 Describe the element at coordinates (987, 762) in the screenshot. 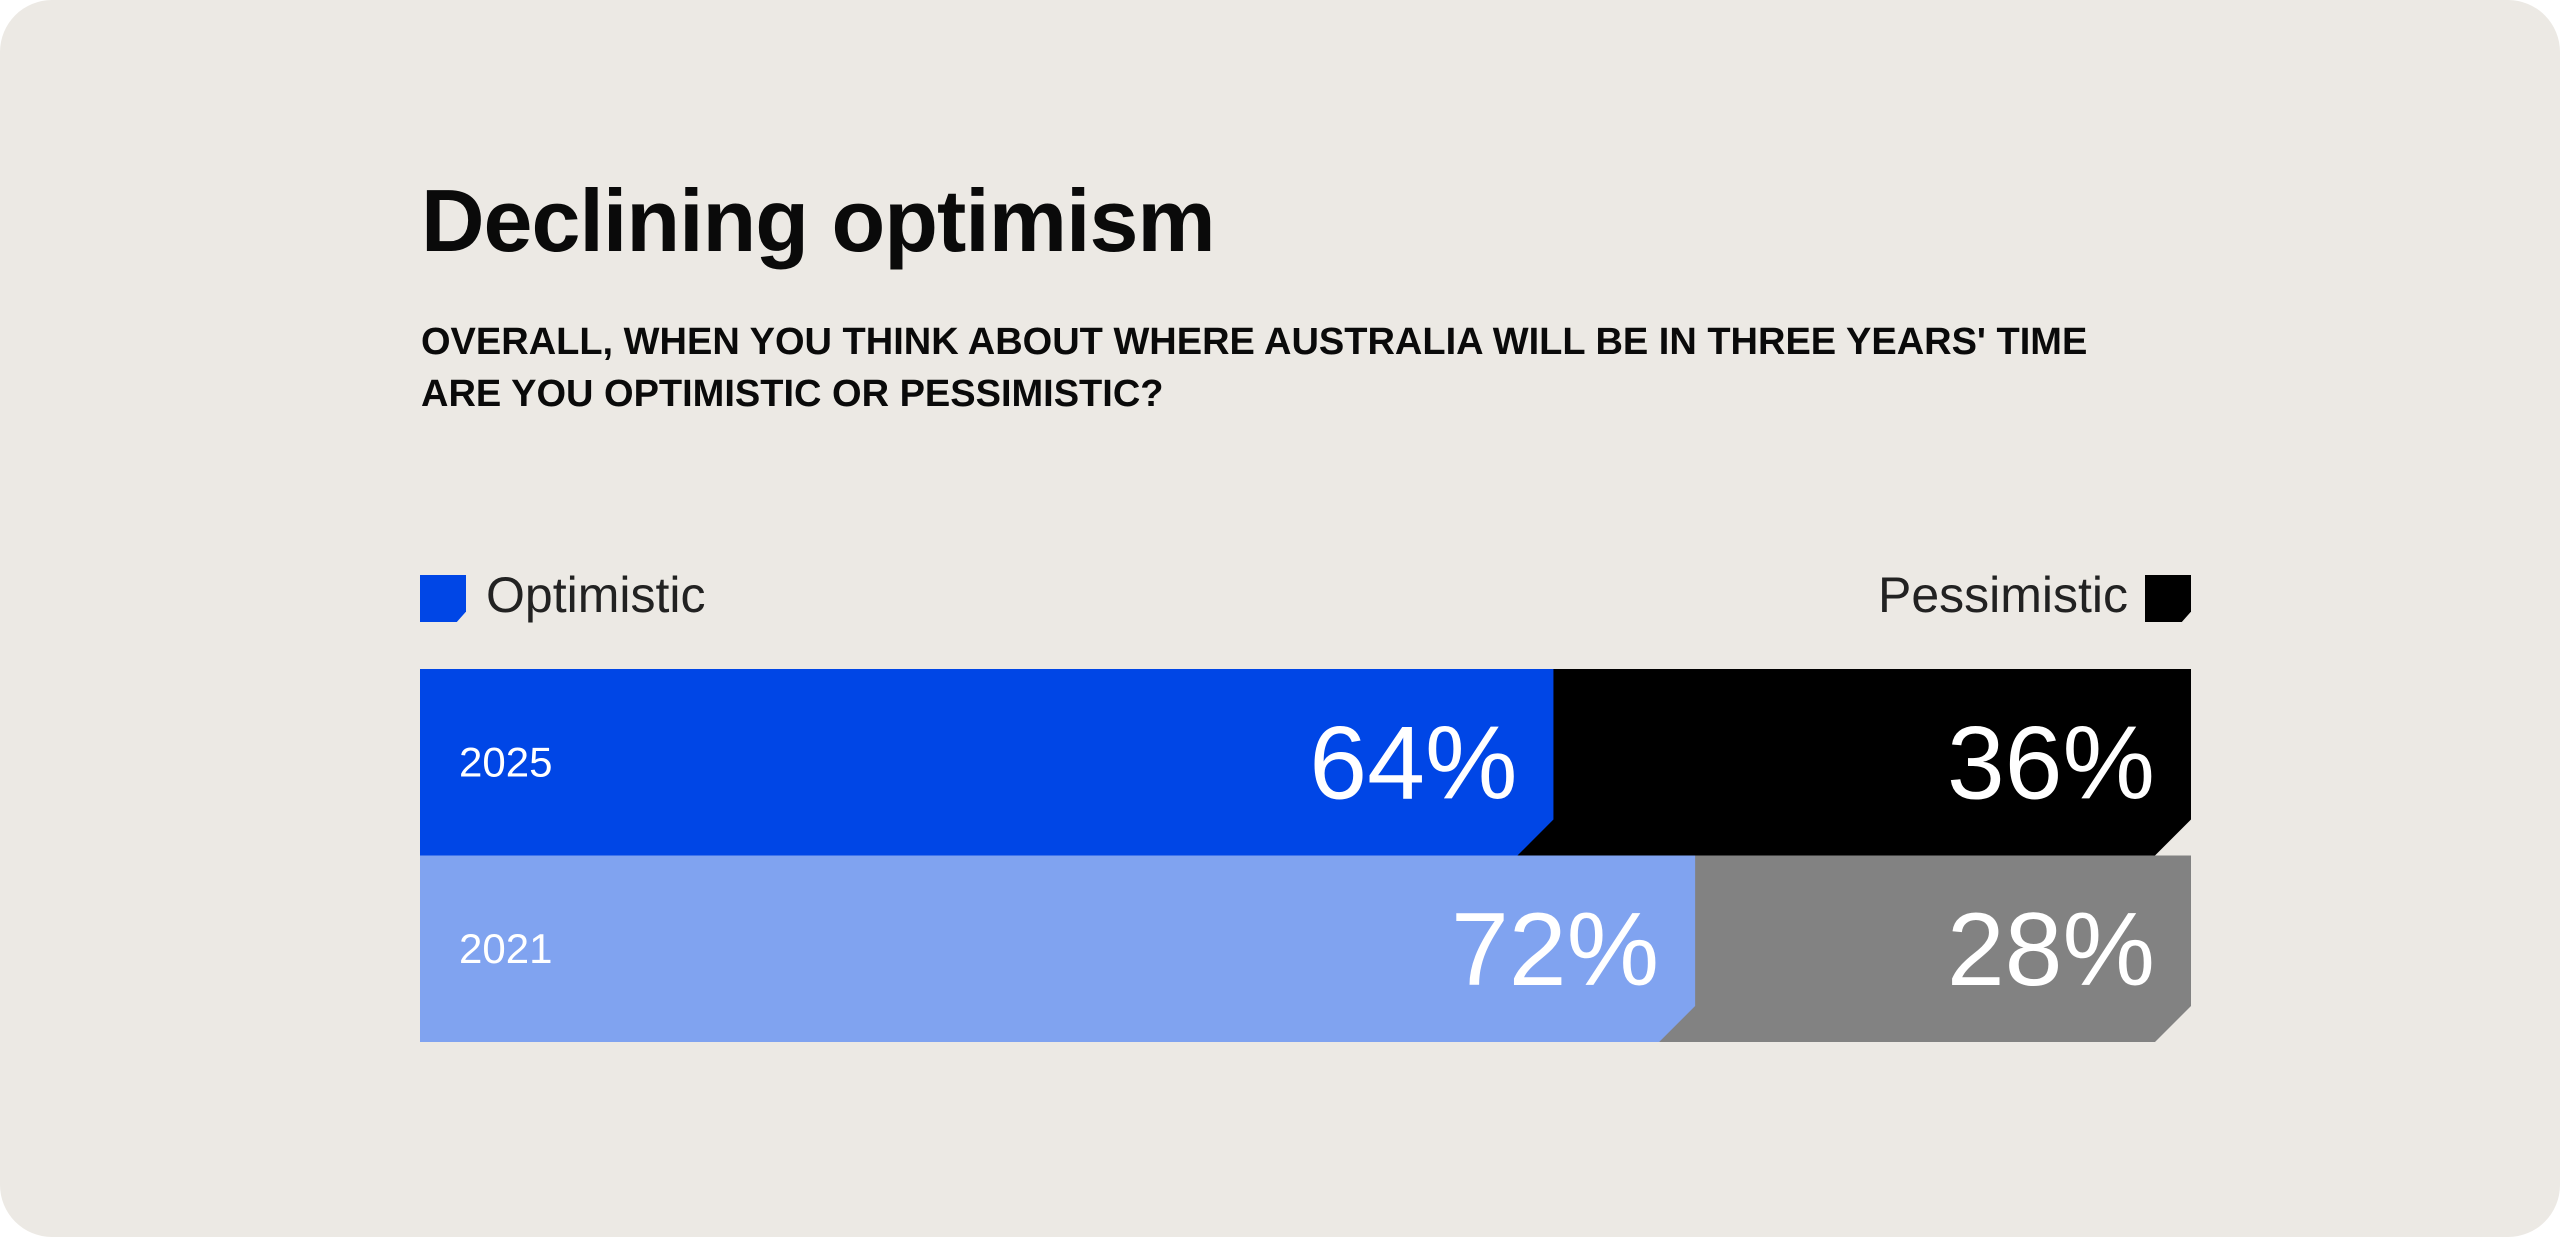

I see `bar-optimistic-2025` at that location.